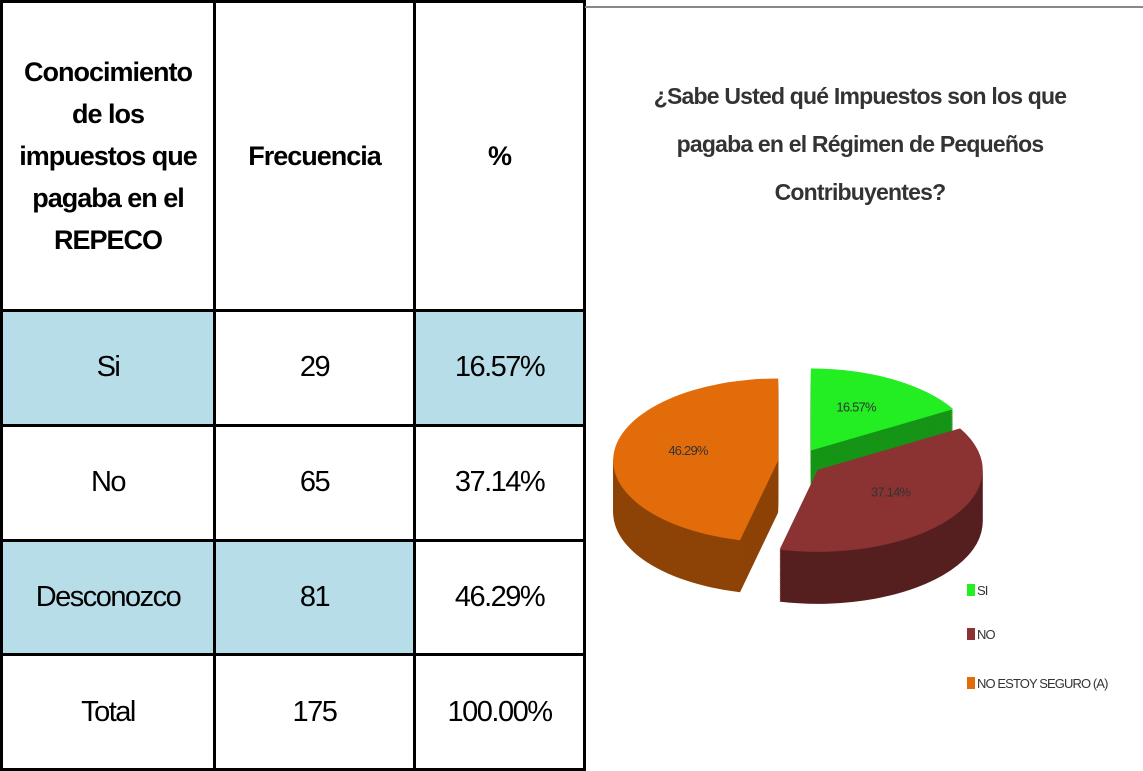  I want to click on row: Desconozco 81 46.29%, so click(293, 597).